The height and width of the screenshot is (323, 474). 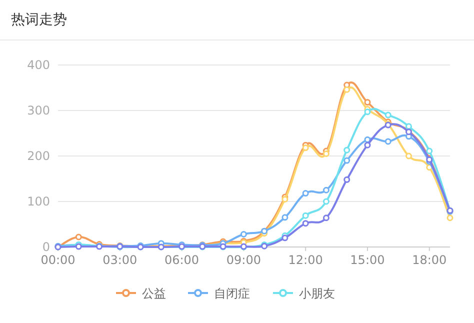 I want to click on x-tick-label: 03:00, so click(x=120, y=260).